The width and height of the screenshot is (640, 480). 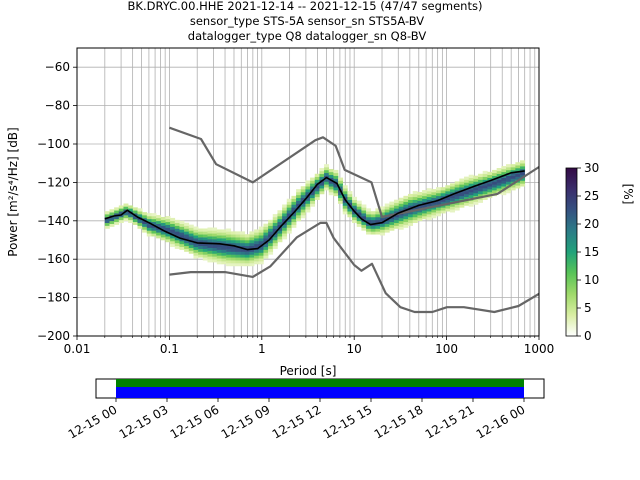 I want to click on coverage-tick-label: 12-15 00, so click(x=93, y=421).